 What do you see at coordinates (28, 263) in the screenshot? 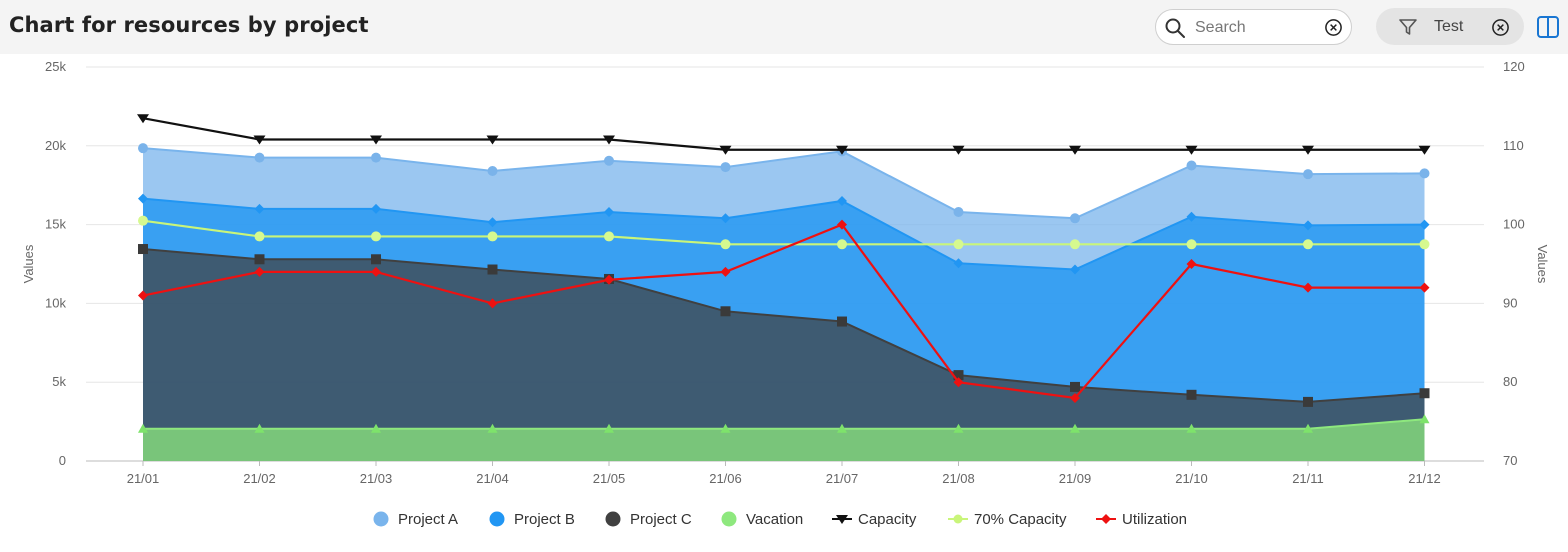
I see `y-axis-label: Values` at bounding box center [28, 263].